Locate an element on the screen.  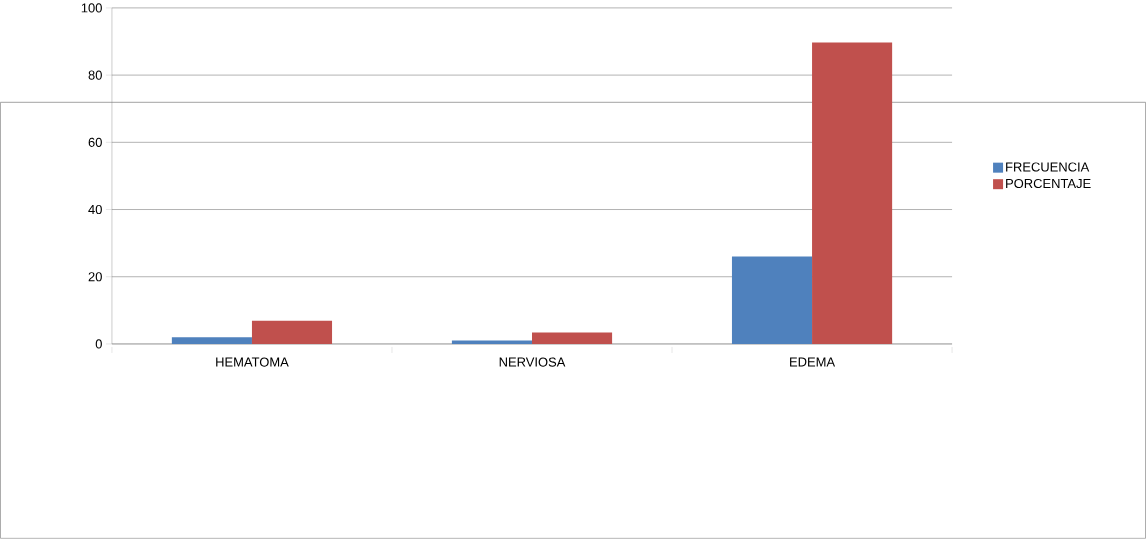
y-tick-label: 80 is located at coordinates (95, 75).